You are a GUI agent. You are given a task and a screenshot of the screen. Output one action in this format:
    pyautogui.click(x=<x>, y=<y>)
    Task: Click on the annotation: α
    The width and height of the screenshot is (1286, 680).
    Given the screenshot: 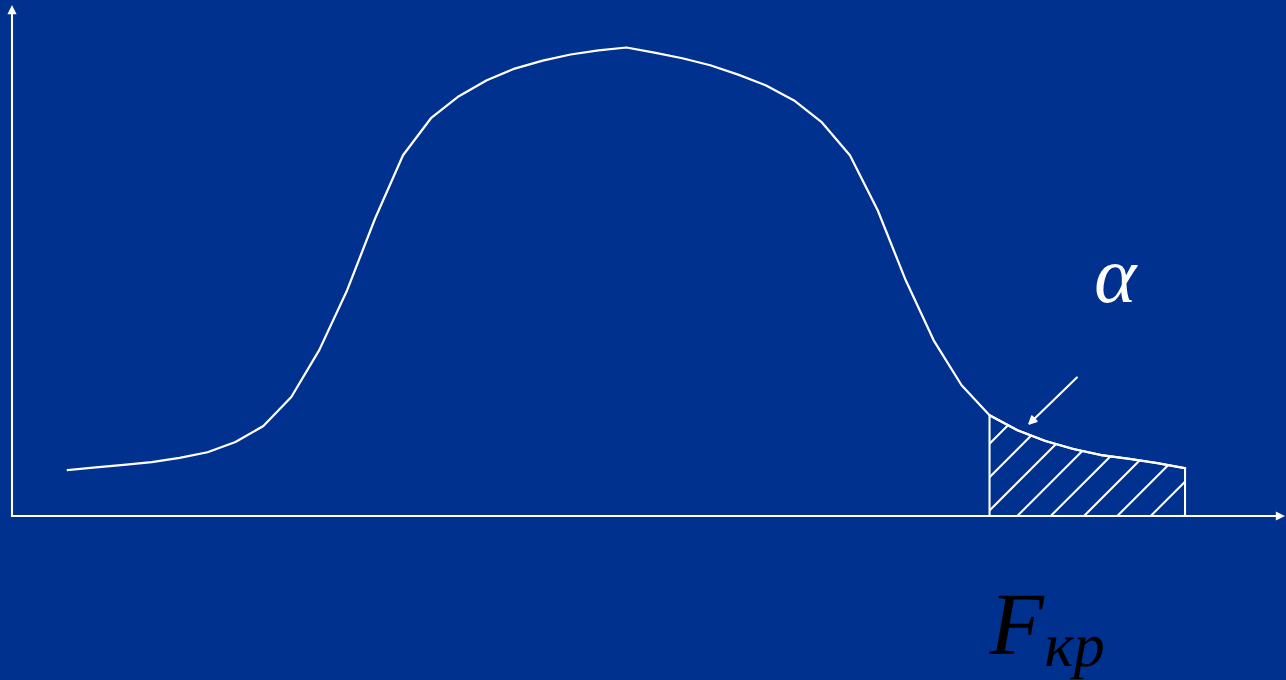 What is the action you would take?
    pyautogui.click(x=1117, y=283)
    